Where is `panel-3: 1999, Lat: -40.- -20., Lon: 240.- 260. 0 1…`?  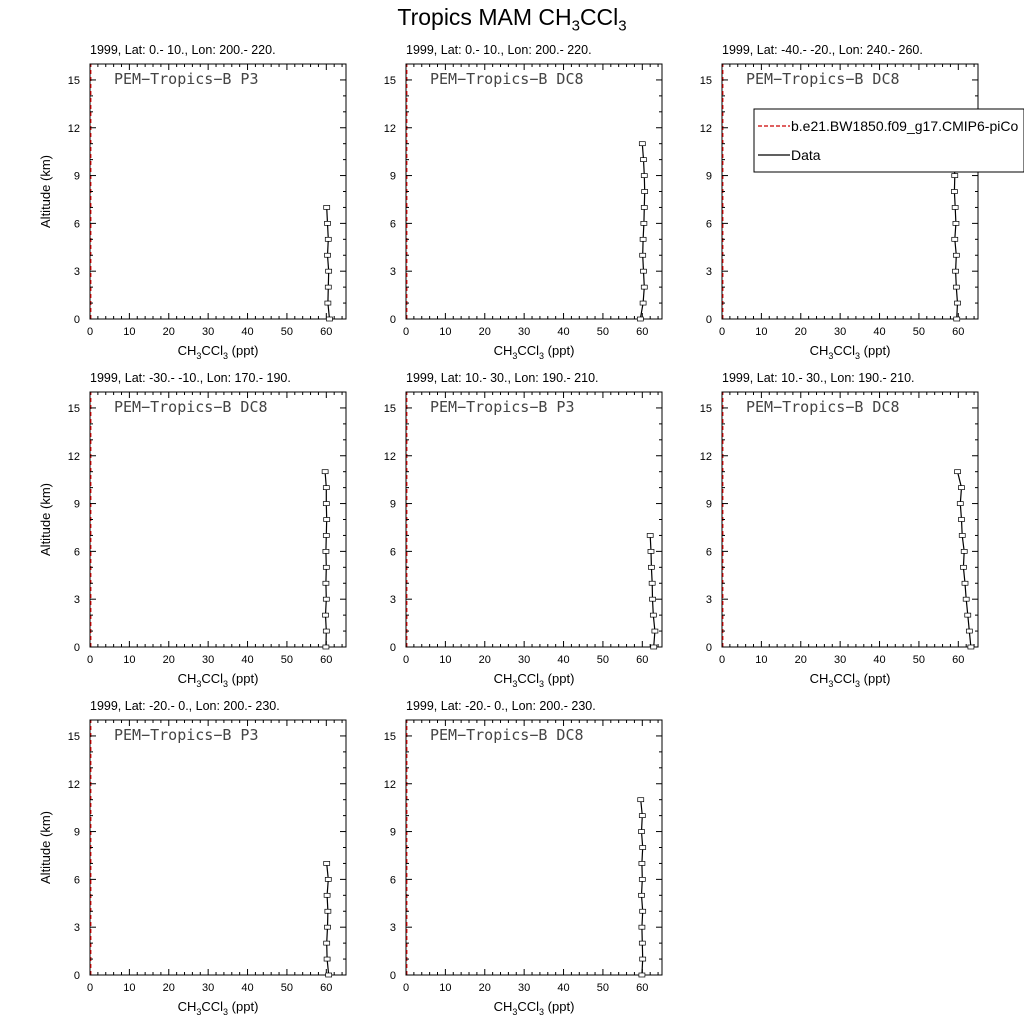
panel-3: 1999, Lat: -40.- -20., Lon: 240.- 260. 0 1… is located at coordinates (839, 202).